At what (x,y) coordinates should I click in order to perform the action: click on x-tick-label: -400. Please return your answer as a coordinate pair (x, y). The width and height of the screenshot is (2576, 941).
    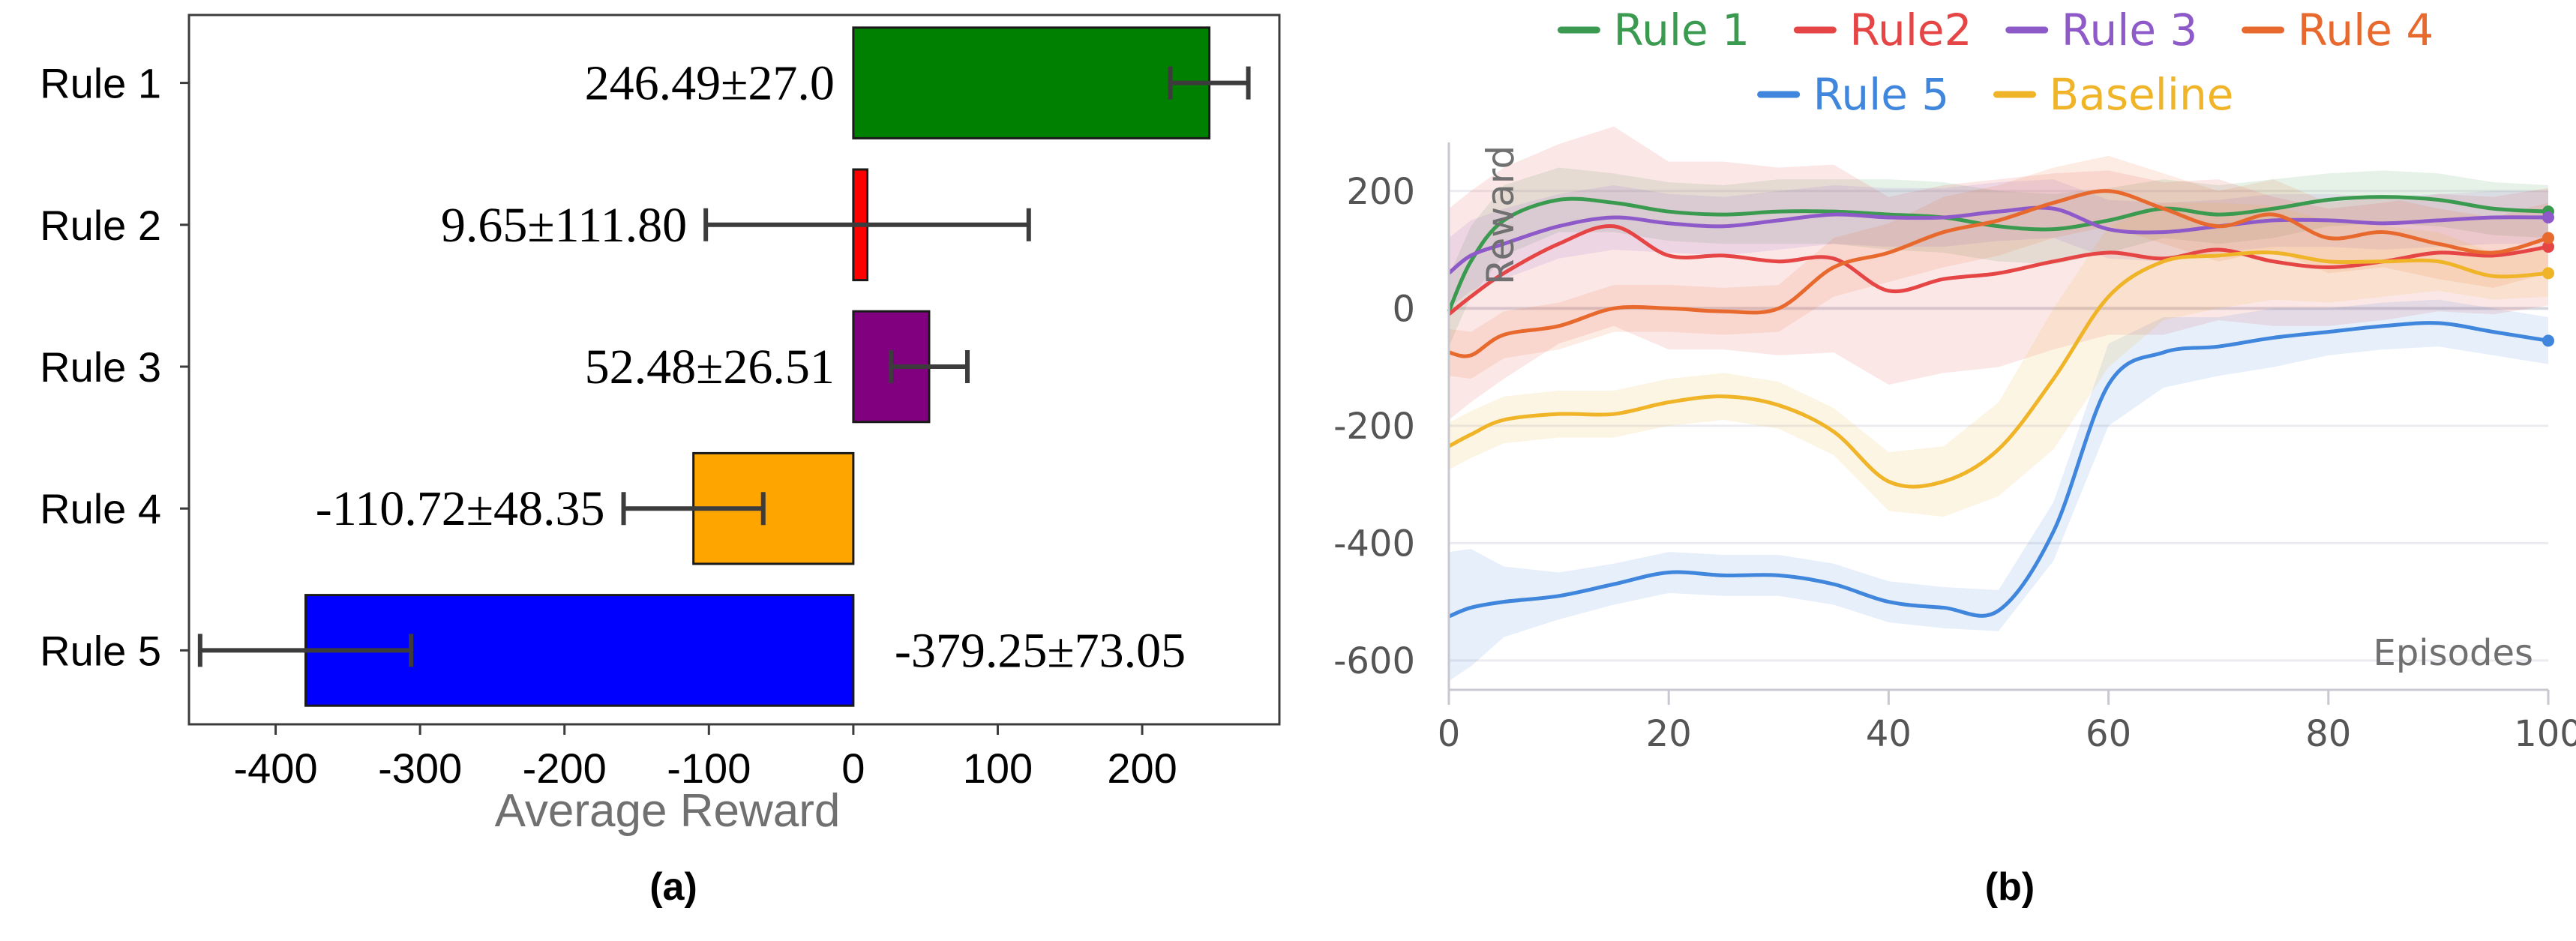
    Looking at the image, I should click on (276, 768).